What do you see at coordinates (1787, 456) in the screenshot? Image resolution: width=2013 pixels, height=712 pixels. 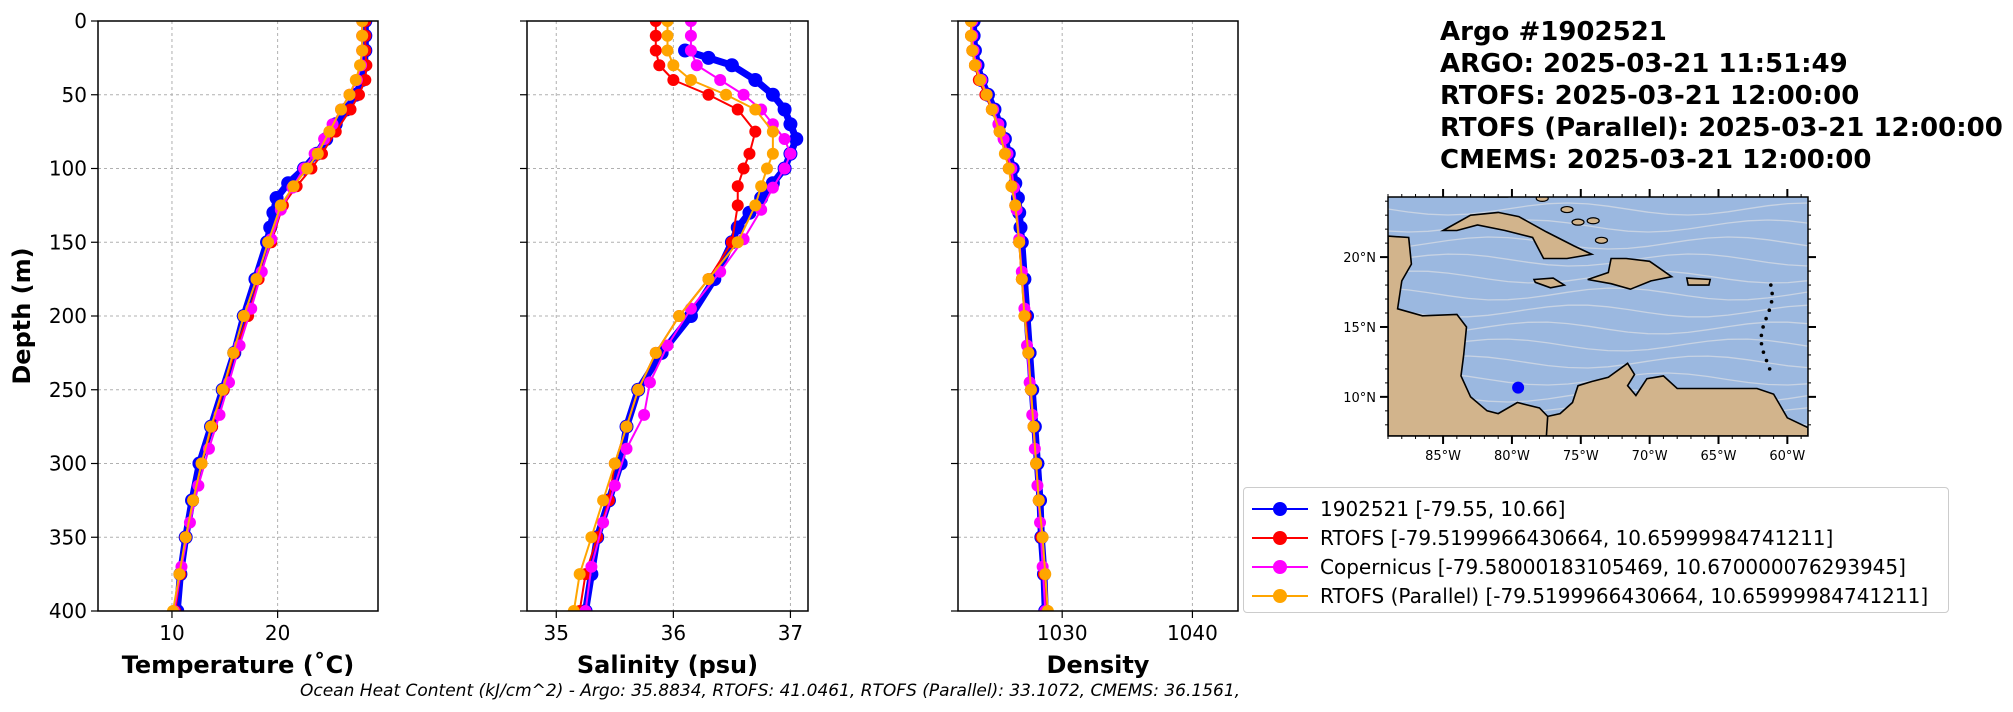 I see `map-lon-label: 60°W` at bounding box center [1787, 456].